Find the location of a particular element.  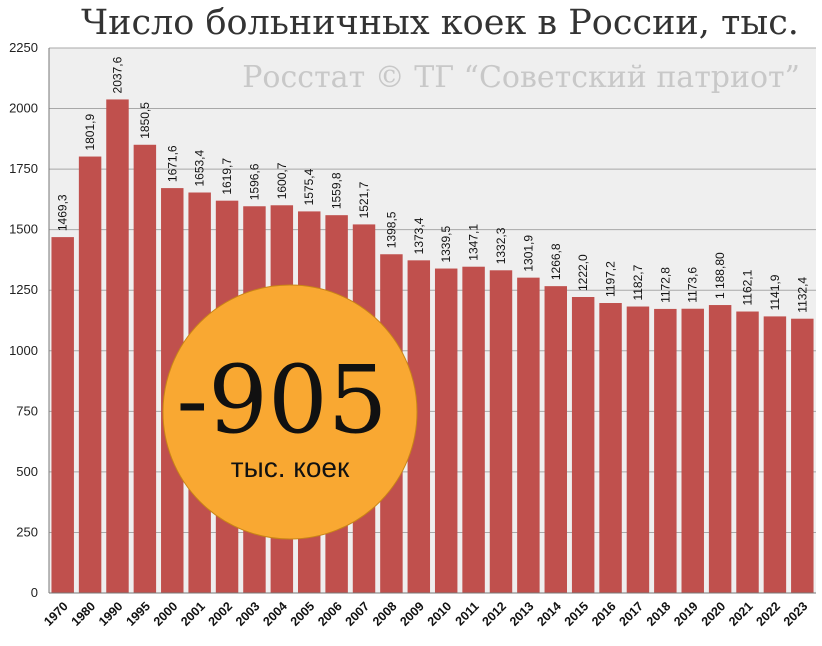

data-label: 1671,6 is located at coordinates (172, 163).